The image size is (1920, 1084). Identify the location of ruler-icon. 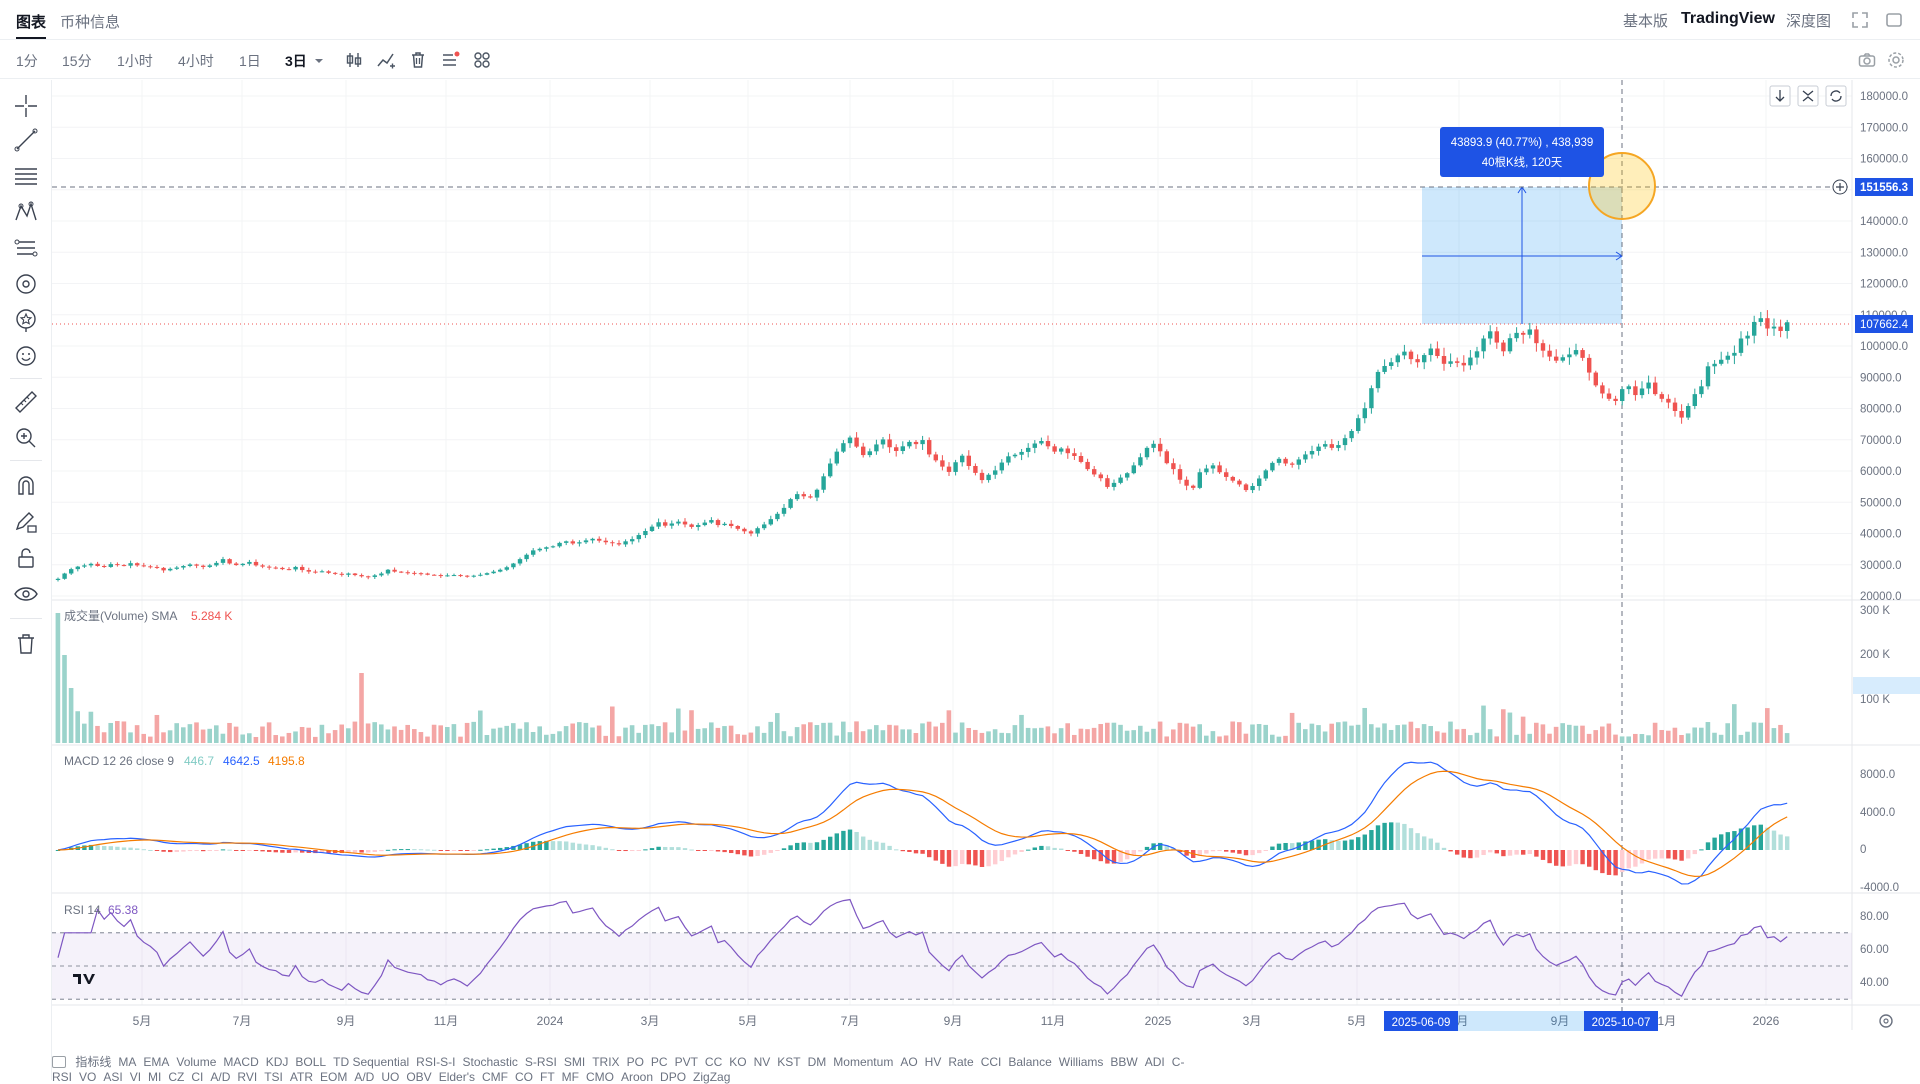
(26, 402).